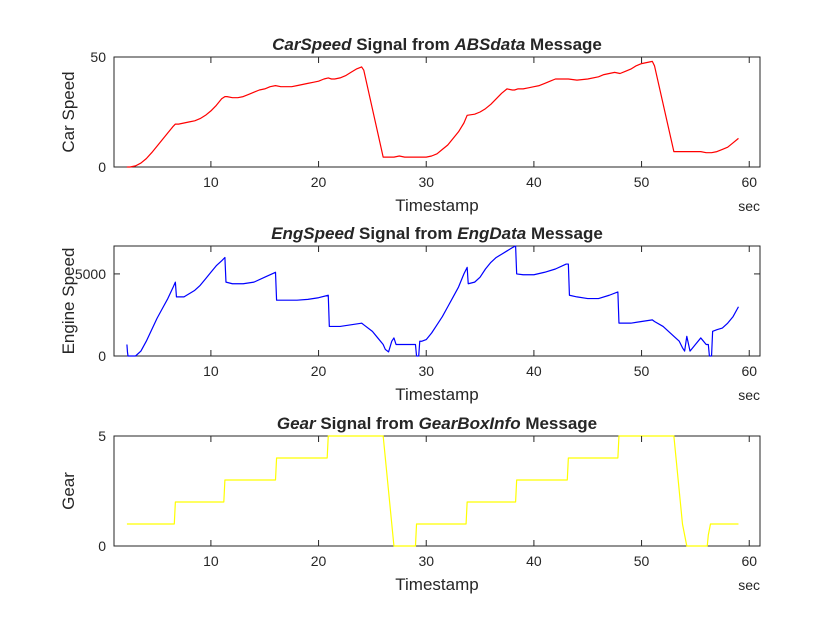 This screenshot has width=840, height=630. I want to click on gear-x-tick-label: 10, so click(211, 561).